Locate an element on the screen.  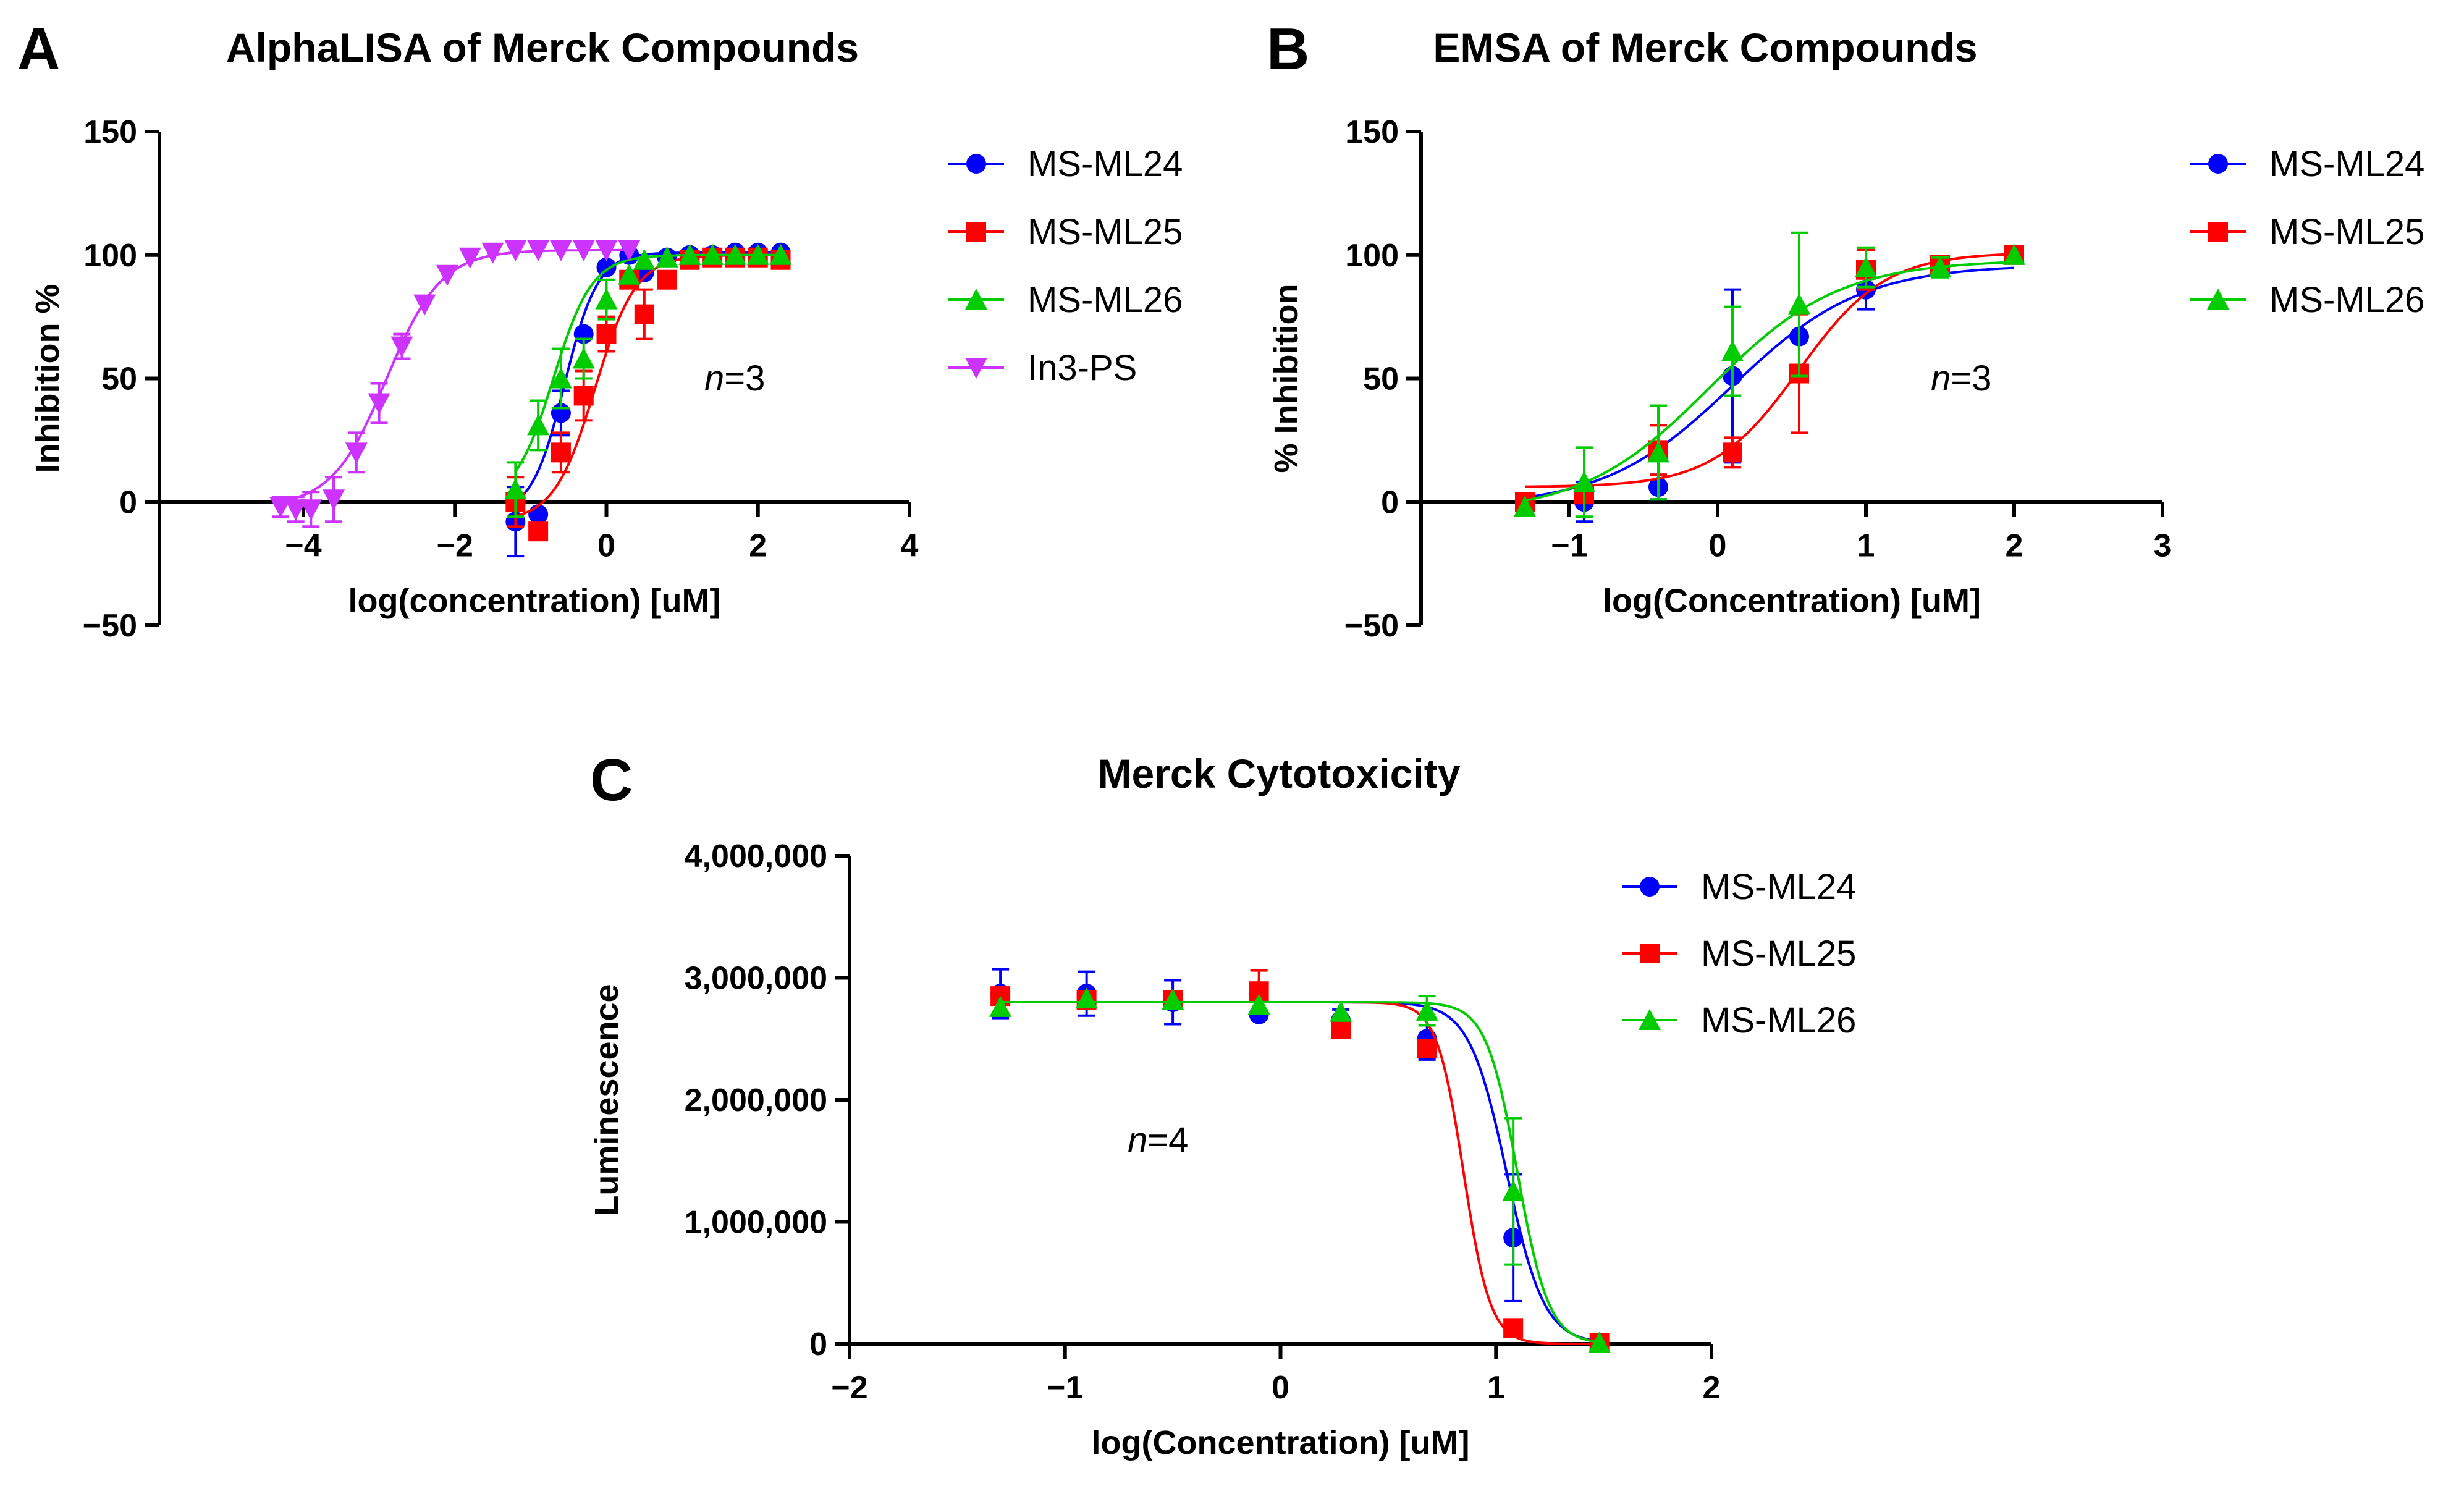
legend-label: MS-ML25 is located at coordinates (1105, 232).